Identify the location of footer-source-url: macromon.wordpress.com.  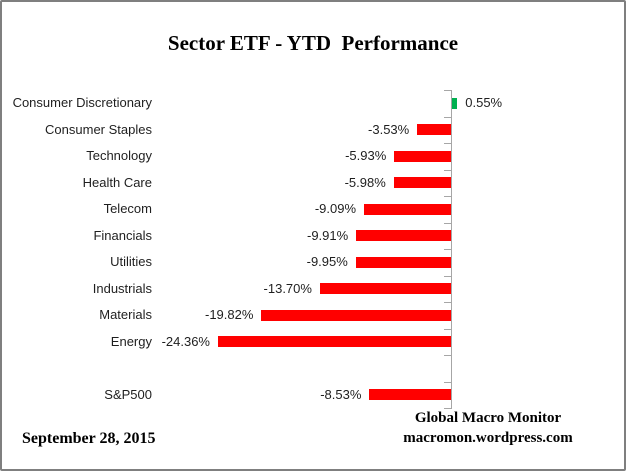
(488, 438).